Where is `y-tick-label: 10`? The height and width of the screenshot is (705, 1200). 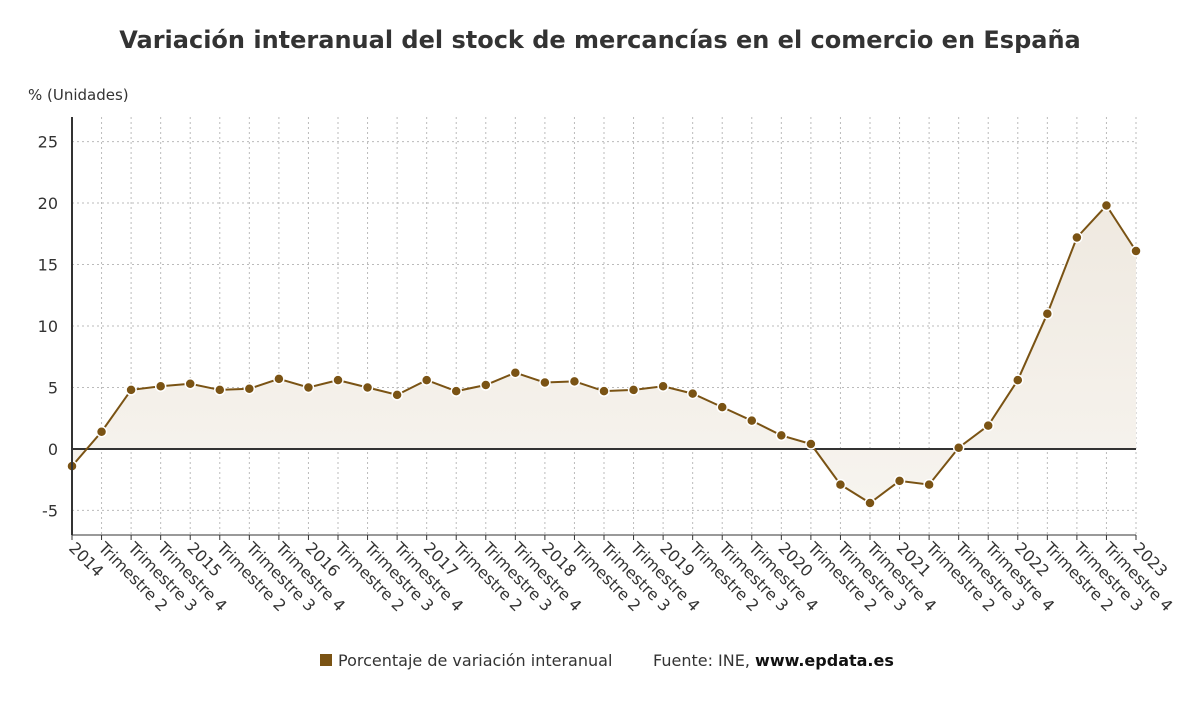
y-tick-label: 10 is located at coordinates (48, 326).